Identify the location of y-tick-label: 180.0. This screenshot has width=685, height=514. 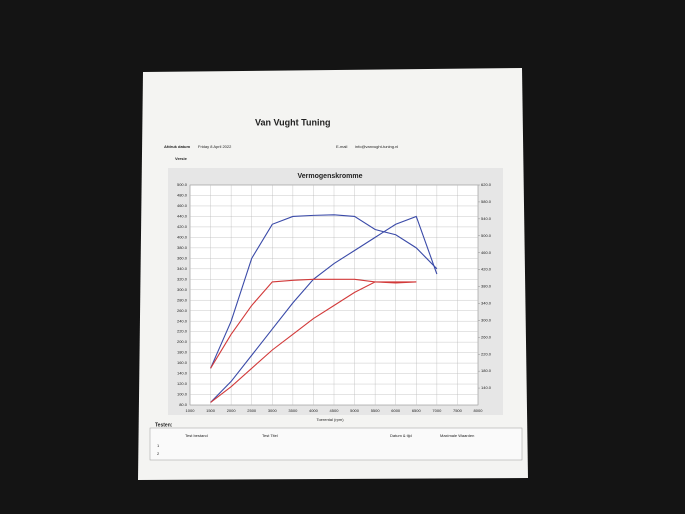
(182, 352).